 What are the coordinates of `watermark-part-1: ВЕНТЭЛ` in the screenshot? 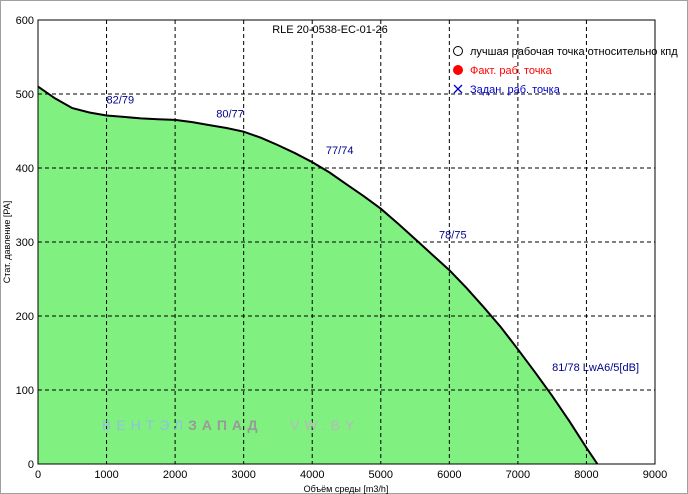 It's located at (145, 425).